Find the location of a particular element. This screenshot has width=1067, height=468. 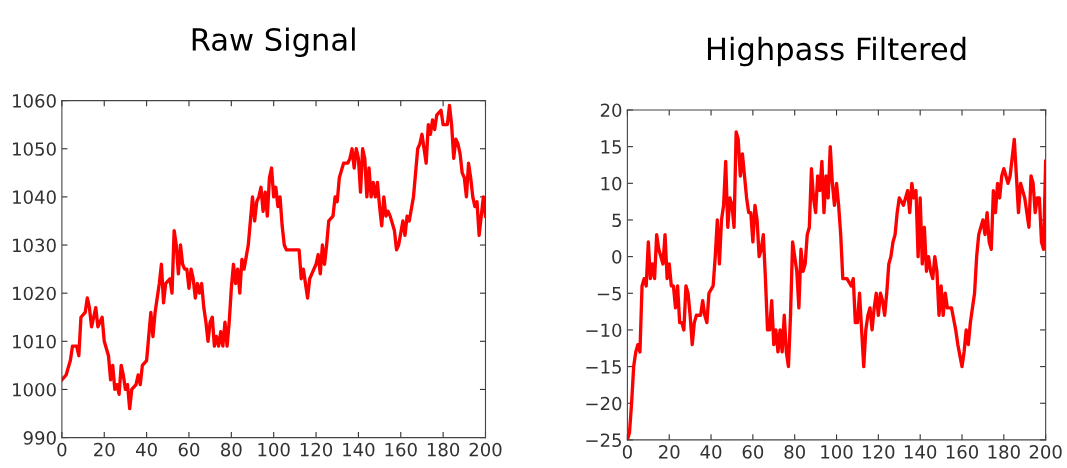

y-tick-label: 15 is located at coordinates (611, 147).